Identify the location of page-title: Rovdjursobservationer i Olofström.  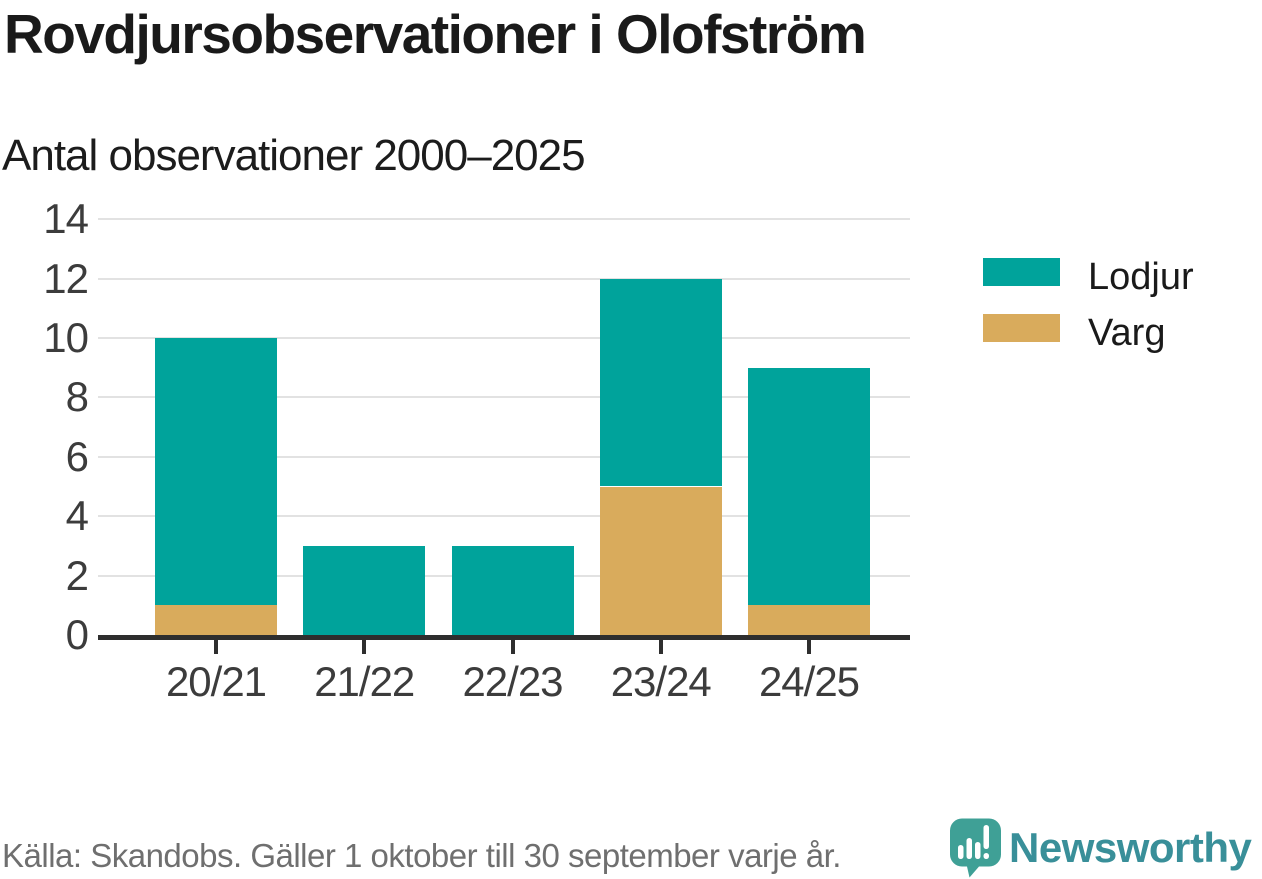
(435, 34).